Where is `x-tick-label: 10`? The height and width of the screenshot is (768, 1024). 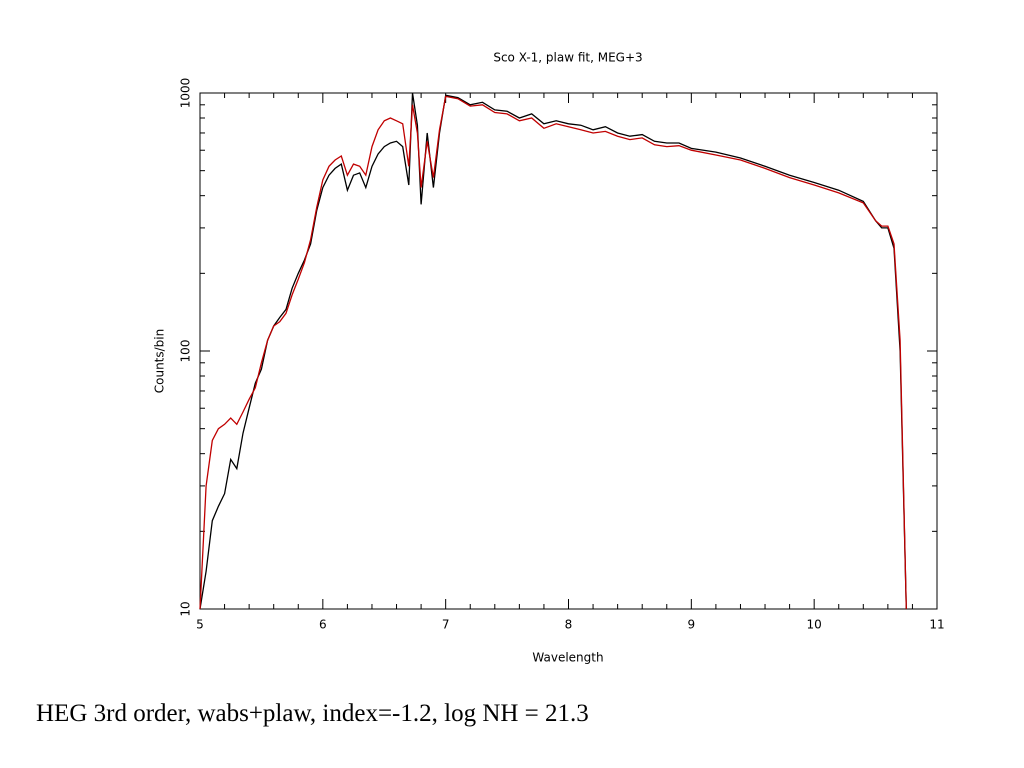
x-tick-label: 10 is located at coordinates (814, 625).